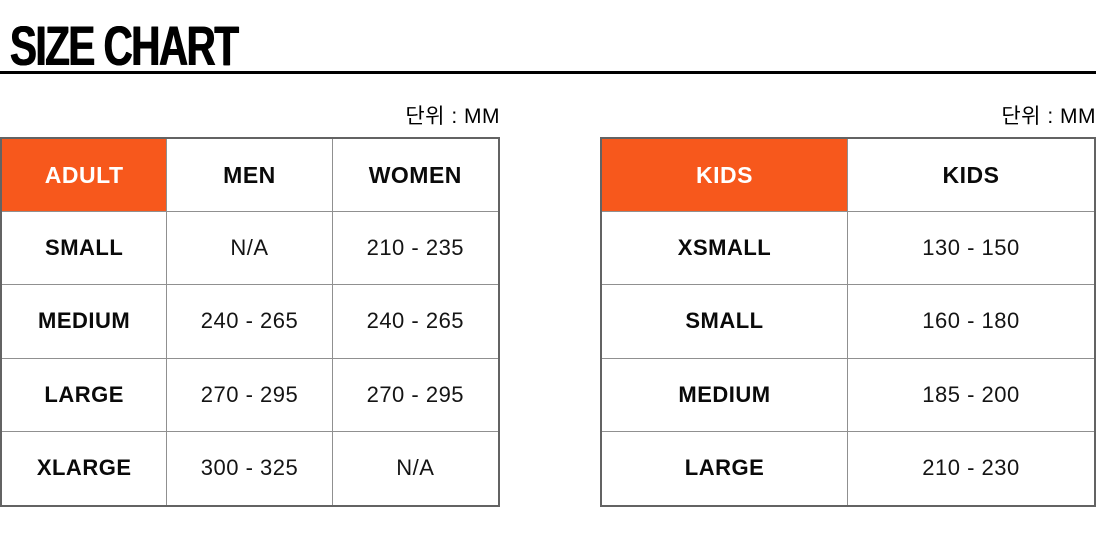  What do you see at coordinates (250, 249) in the screenshot?
I see `adult-row-small-men: N/A` at bounding box center [250, 249].